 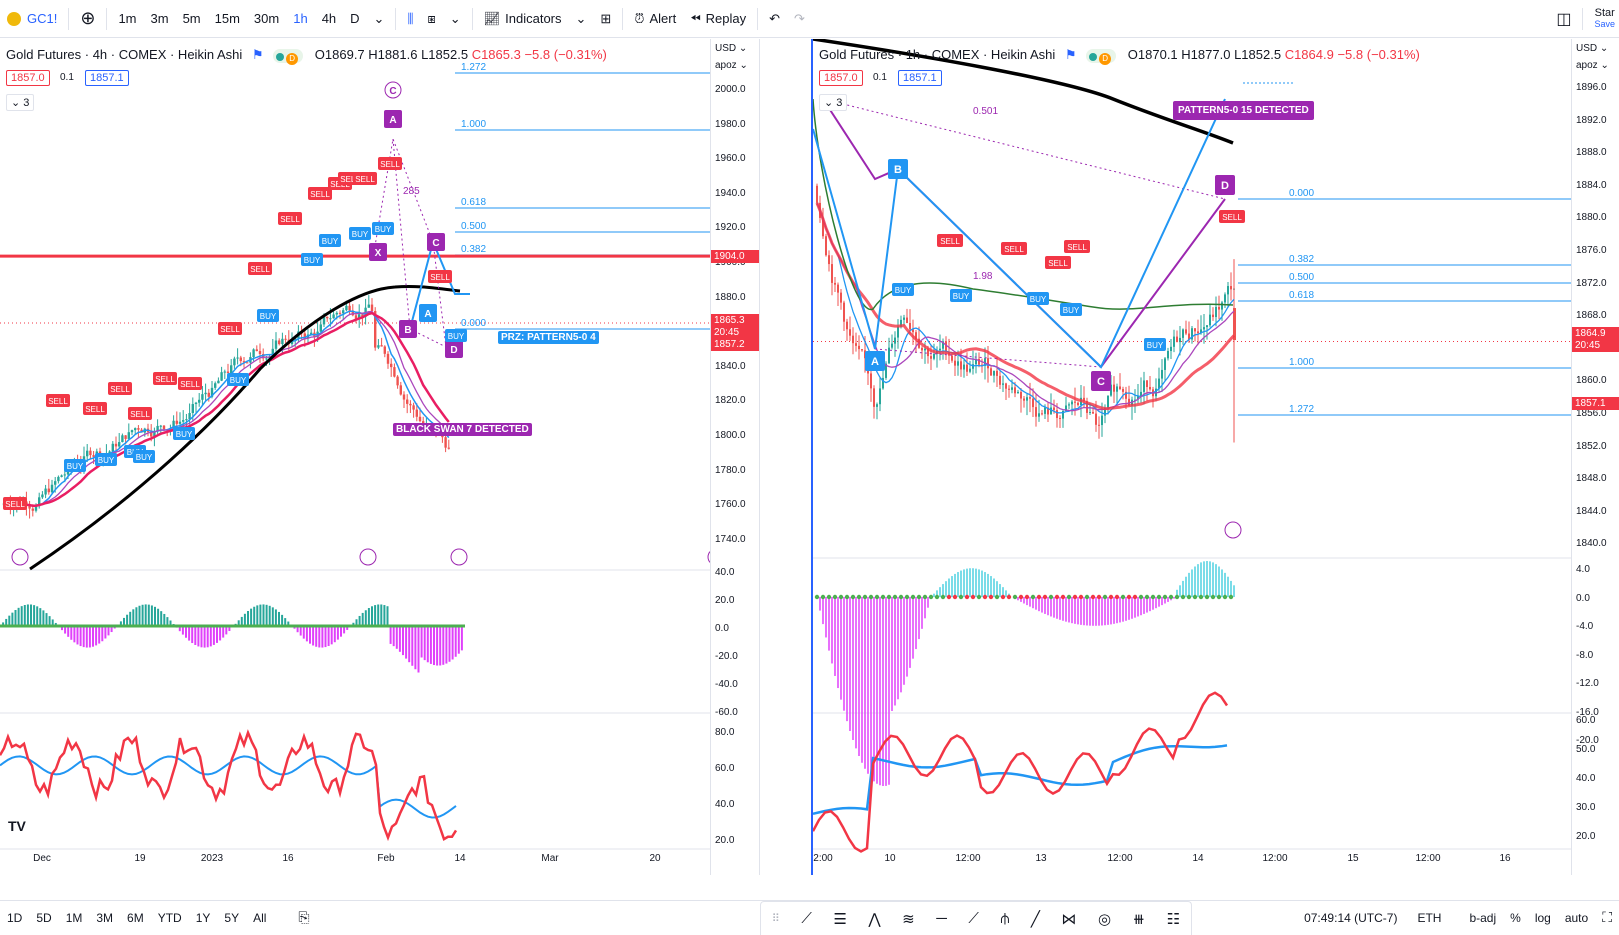 I want to click on left-change: −5.8 (−0.31%), so click(x=565, y=54).